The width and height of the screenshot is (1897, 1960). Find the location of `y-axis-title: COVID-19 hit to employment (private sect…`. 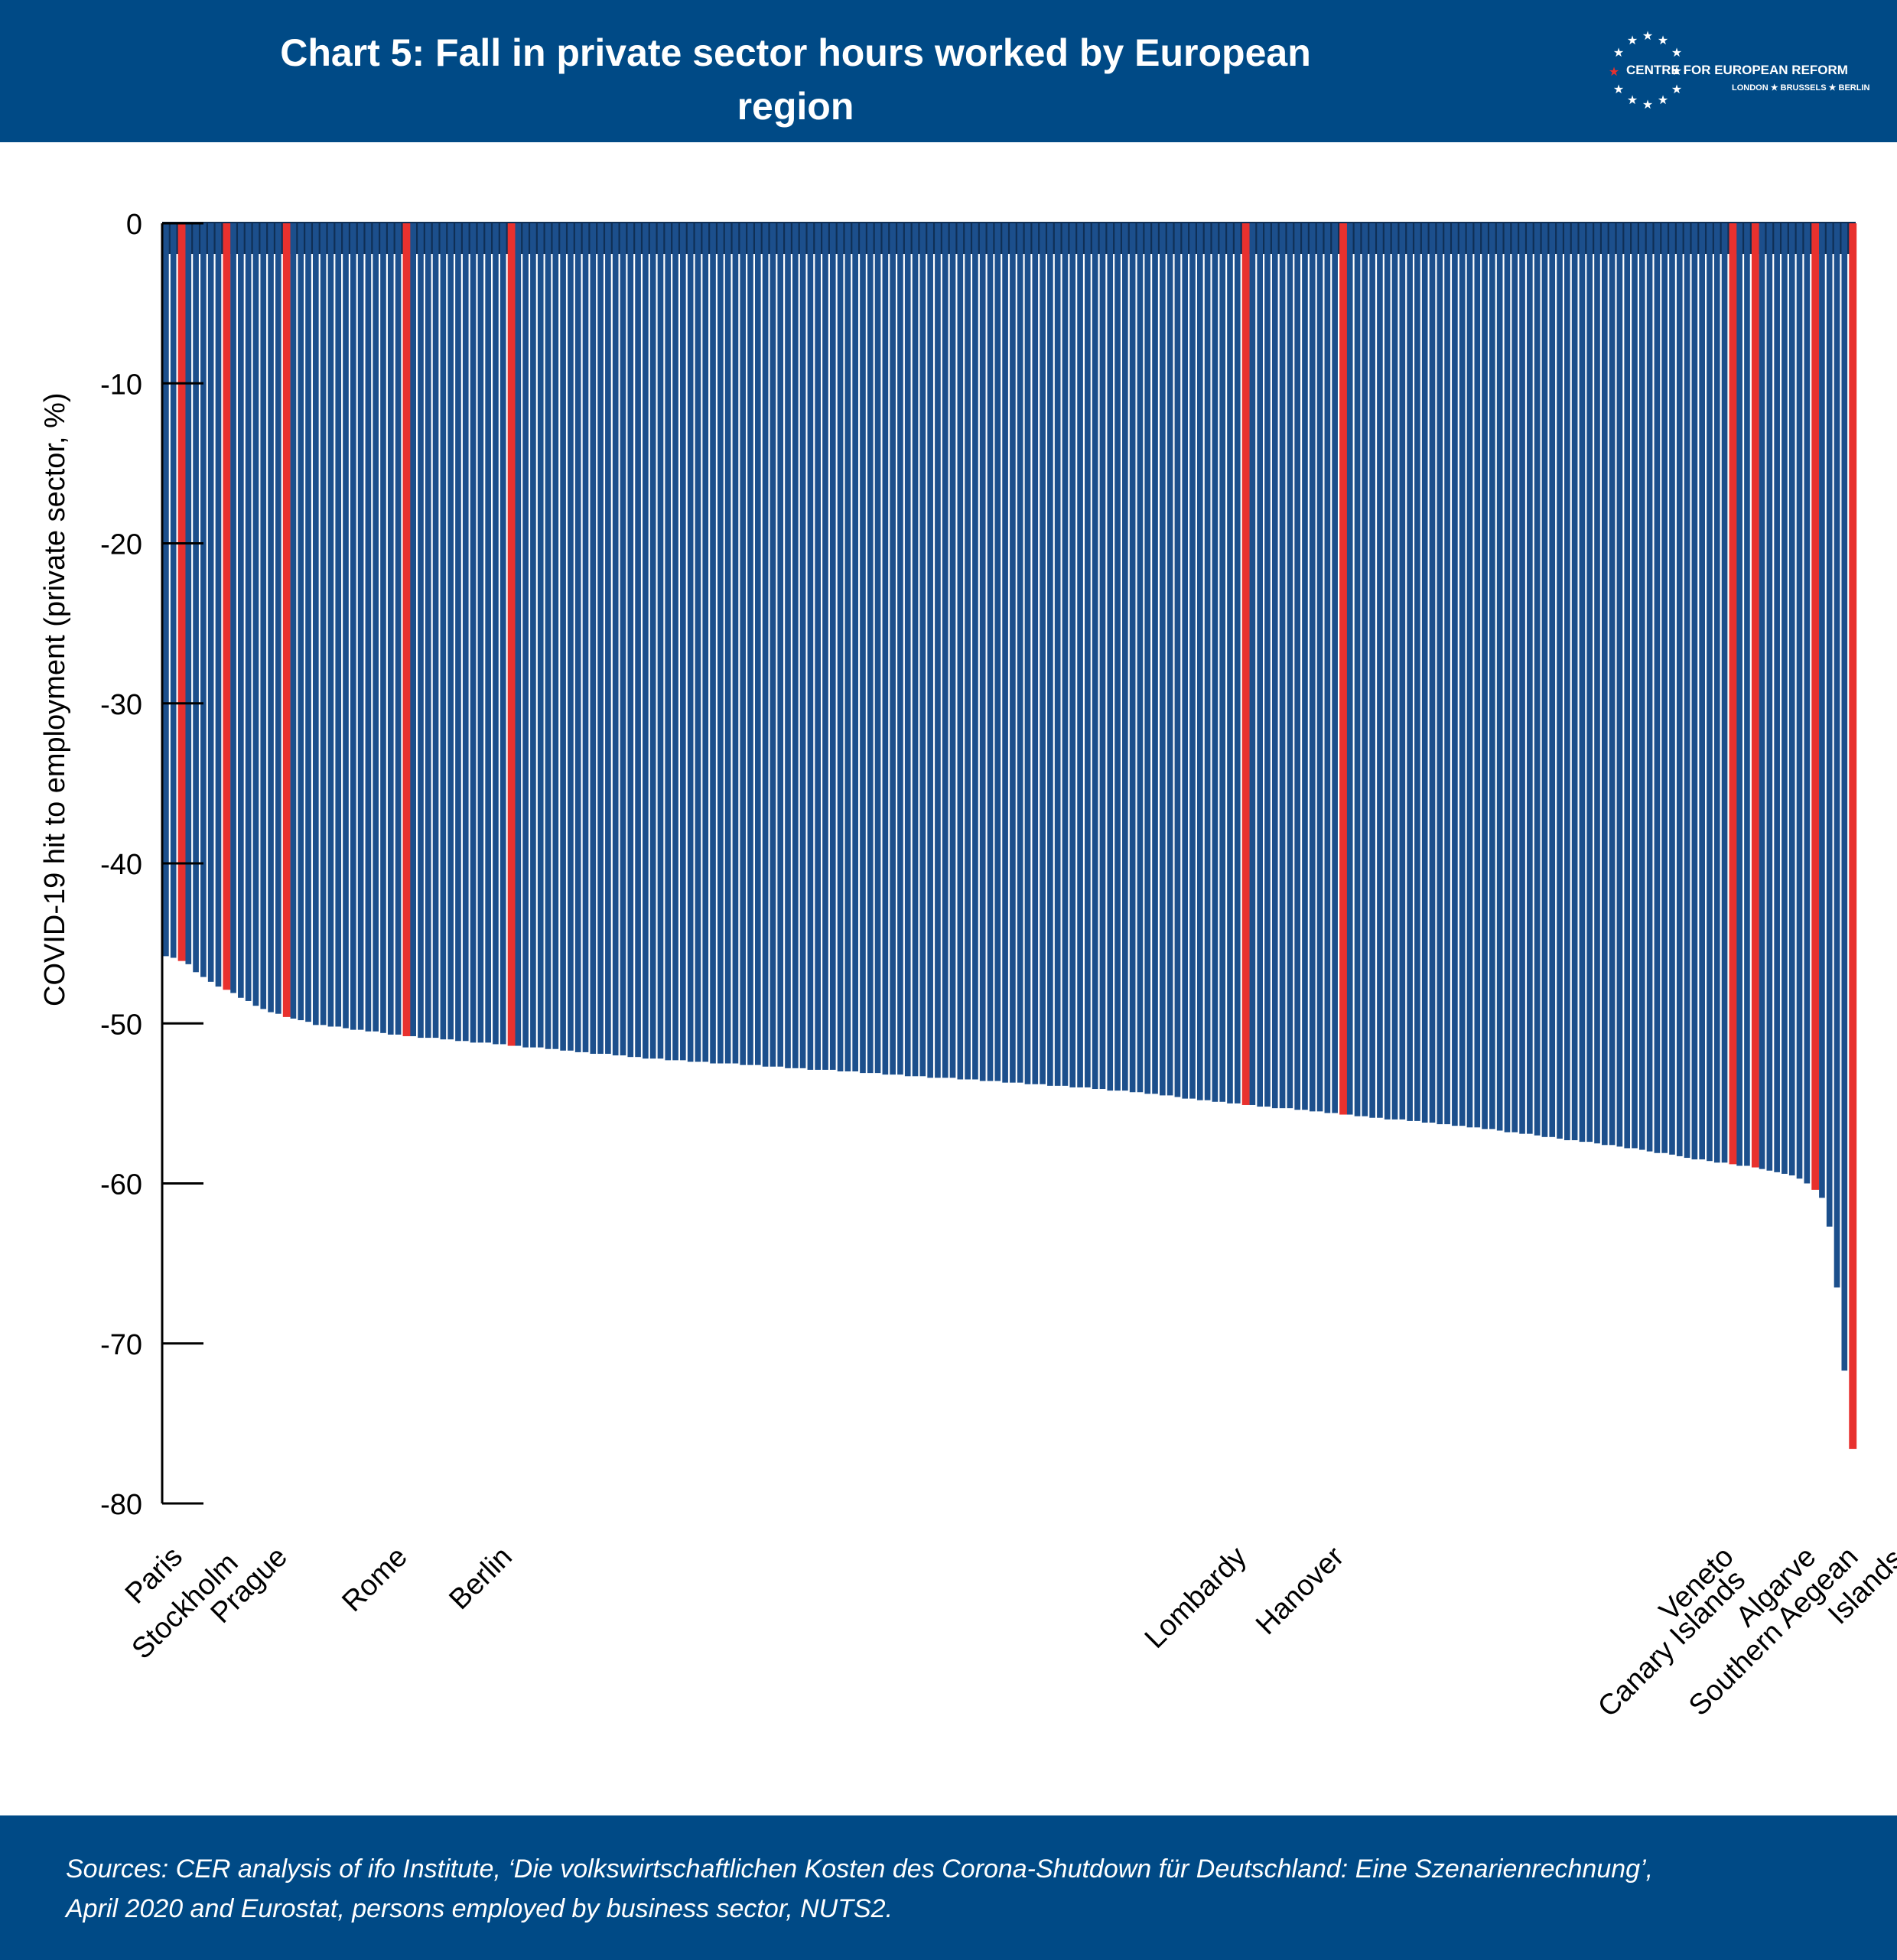

y-axis-title: COVID-19 hit to employment (private sect… is located at coordinates (55, 699).